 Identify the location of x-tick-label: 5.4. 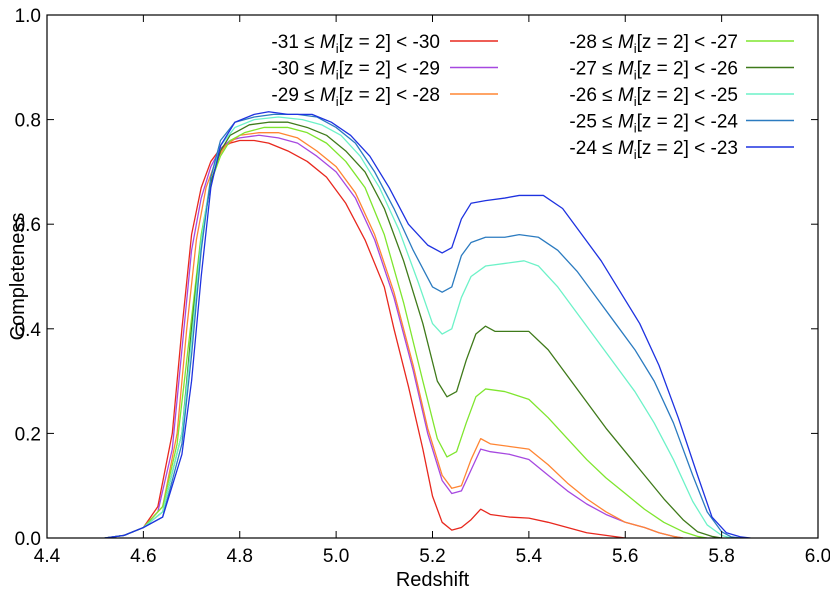
(529, 556).